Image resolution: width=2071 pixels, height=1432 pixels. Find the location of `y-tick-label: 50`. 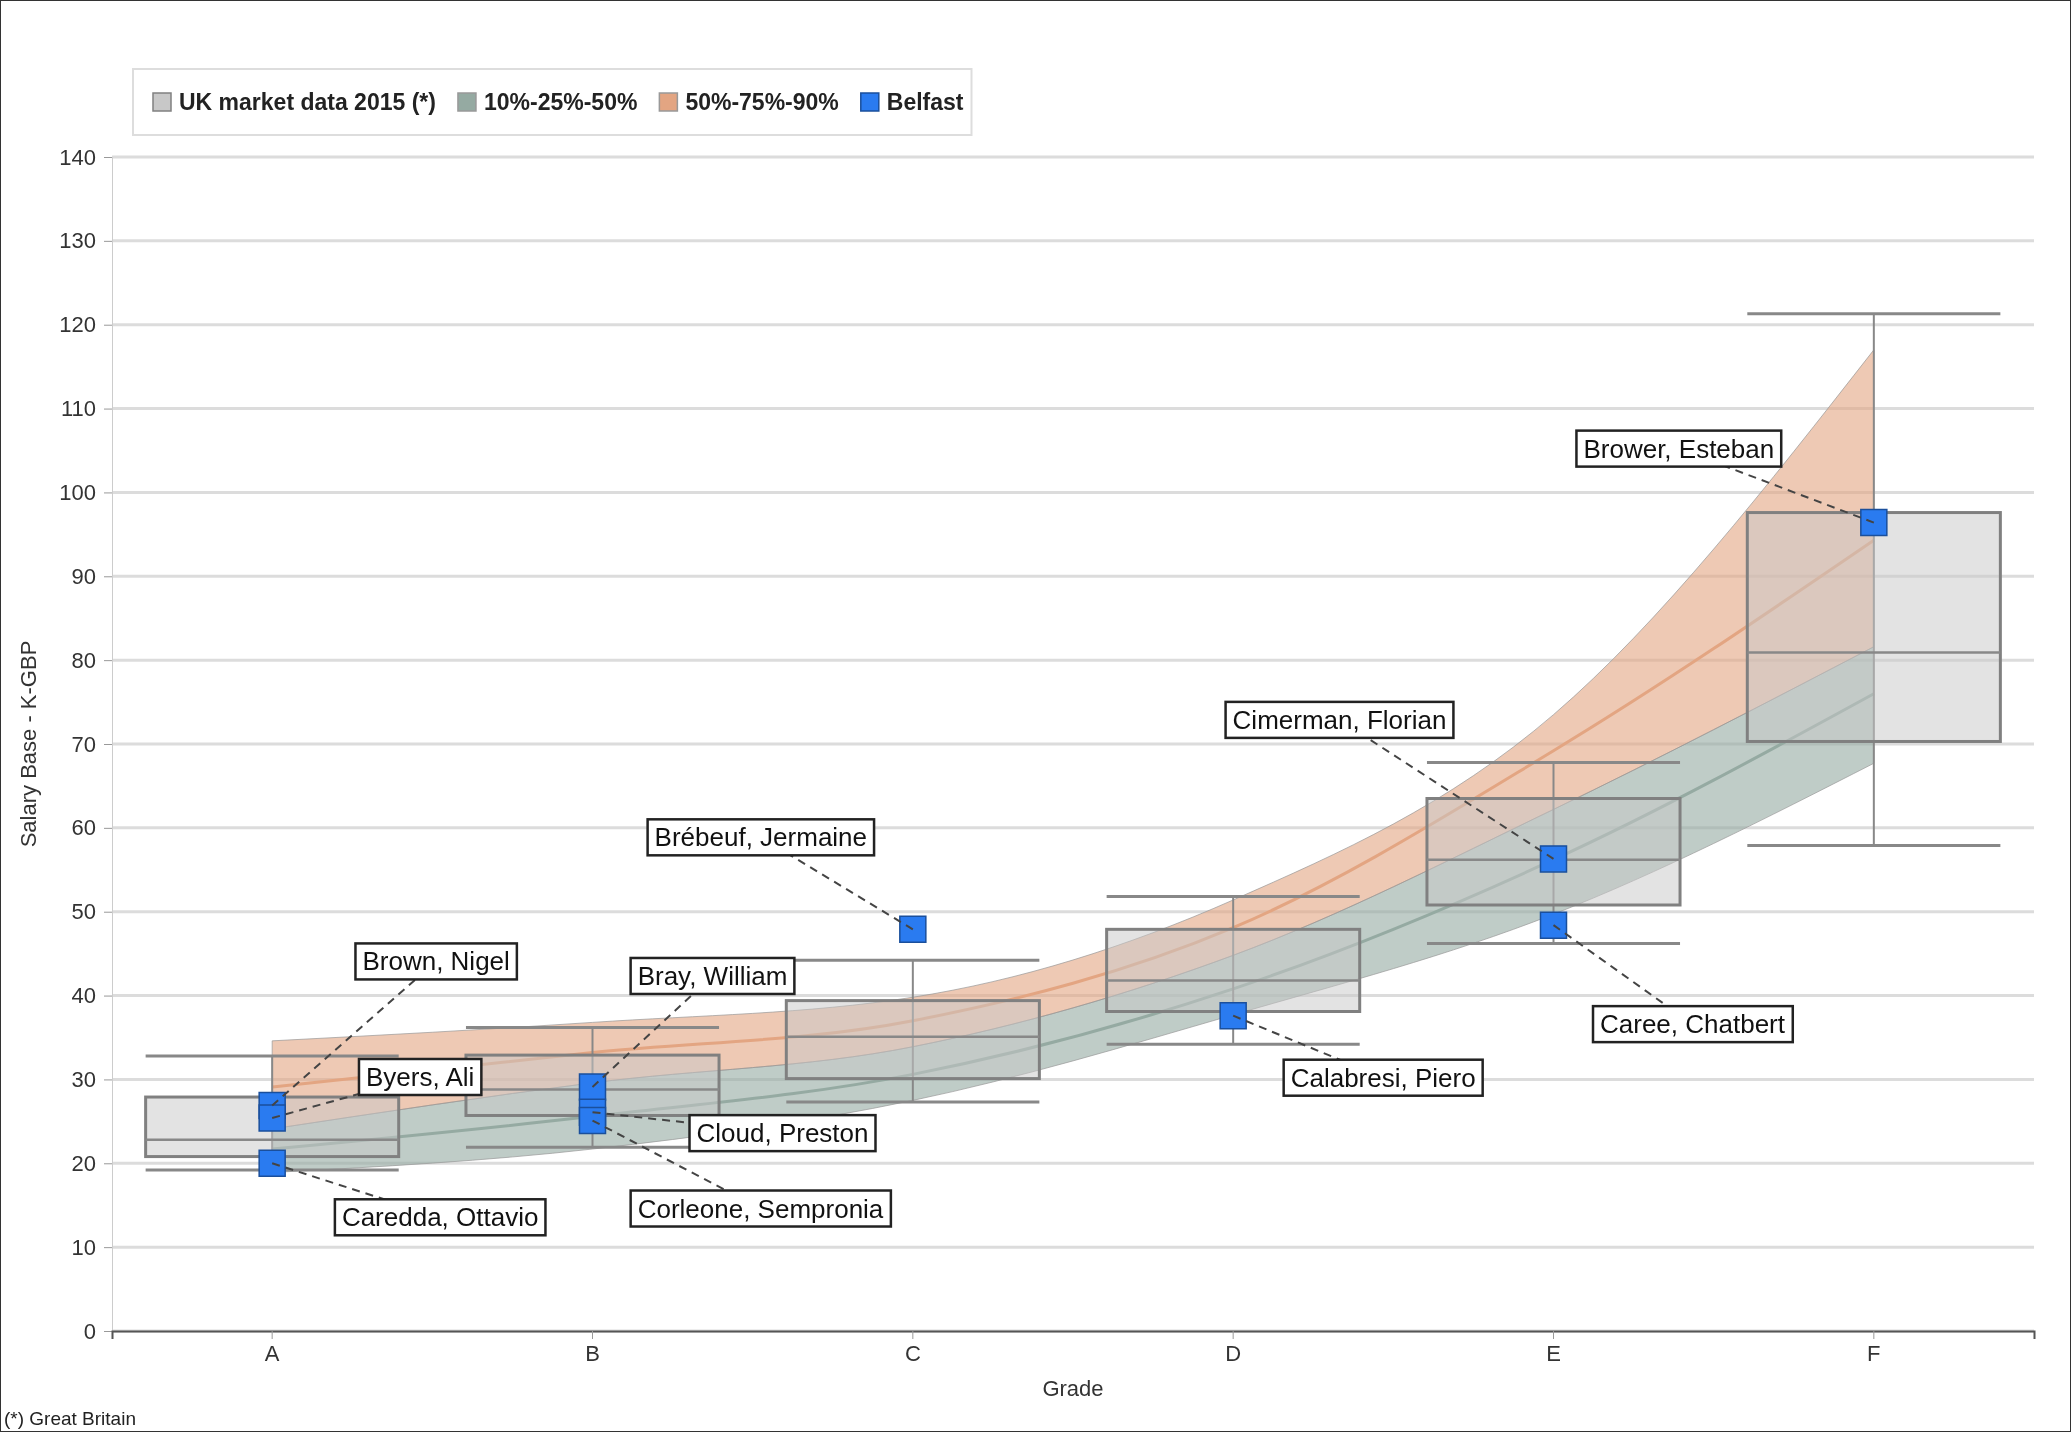

y-tick-label: 50 is located at coordinates (83, 912).